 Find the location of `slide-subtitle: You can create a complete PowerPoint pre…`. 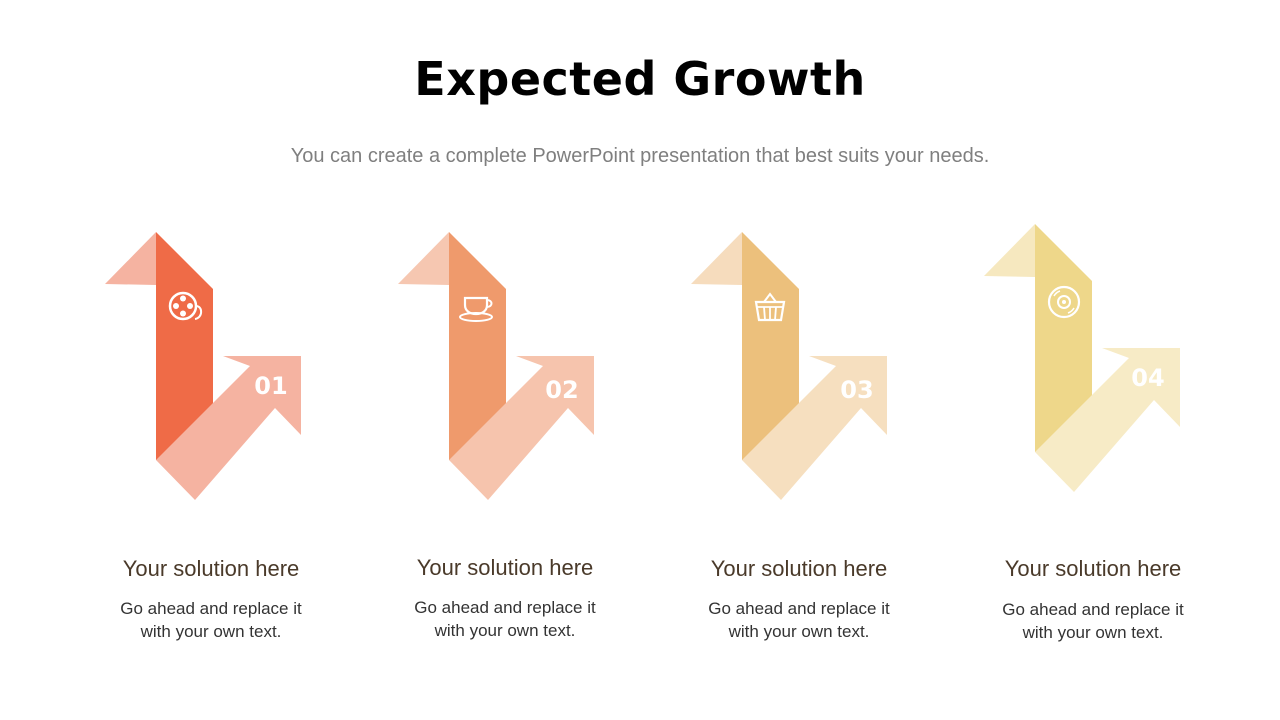

slide-subtitle: You can create a complete PowerPoint pre… is located at coordinates (640, 156).